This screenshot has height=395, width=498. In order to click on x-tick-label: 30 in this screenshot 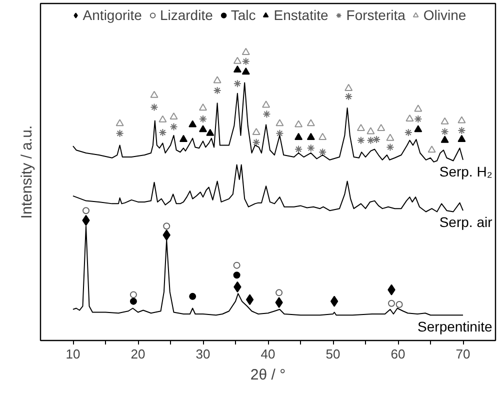, I will do `click(203, 354)`.